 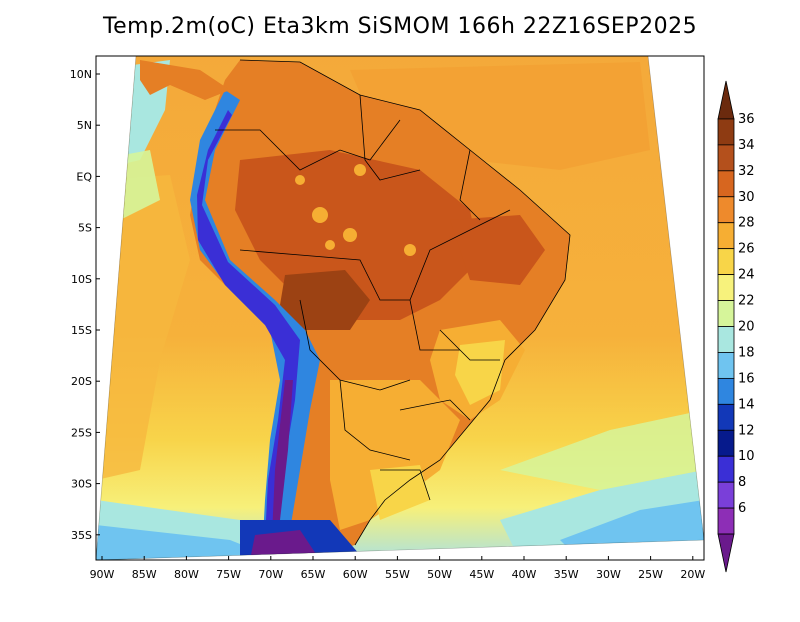 I want to click on lon-tick-label: 85W, so click(x=144, y=574).